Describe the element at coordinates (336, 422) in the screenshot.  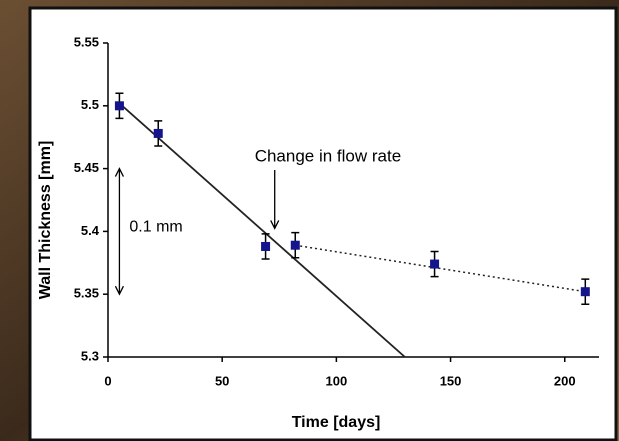
I see `x-axis-label: Time [days]` at that location.